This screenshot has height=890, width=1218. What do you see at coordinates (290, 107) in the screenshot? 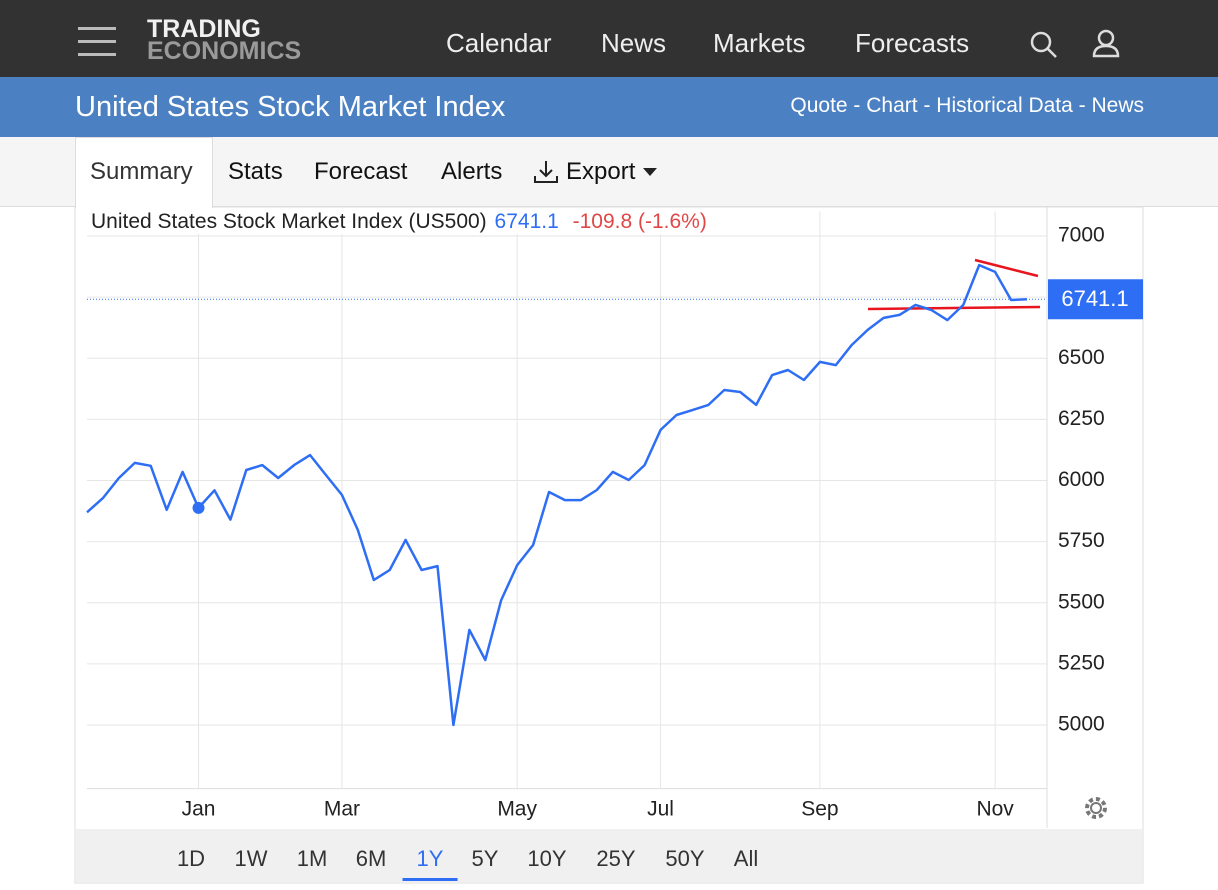
I see `page-title: United States Stock Market Index` at bounding box center [290, 107].